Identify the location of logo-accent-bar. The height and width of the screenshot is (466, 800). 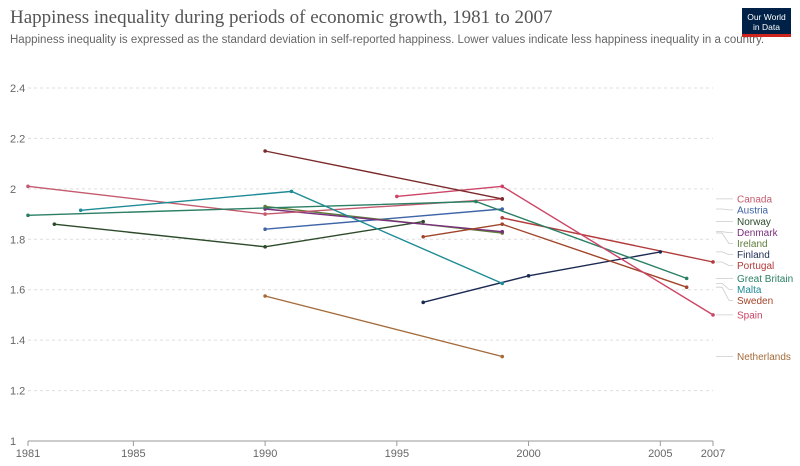
(766, 35).